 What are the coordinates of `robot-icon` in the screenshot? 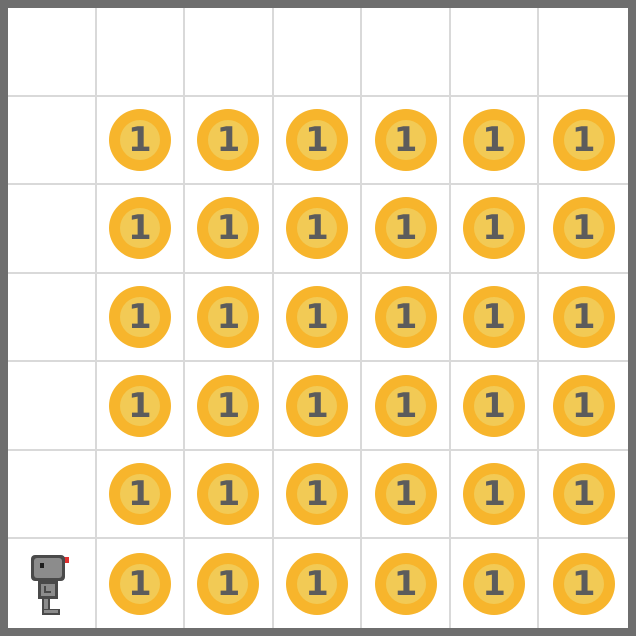 It's located at (50, 584).